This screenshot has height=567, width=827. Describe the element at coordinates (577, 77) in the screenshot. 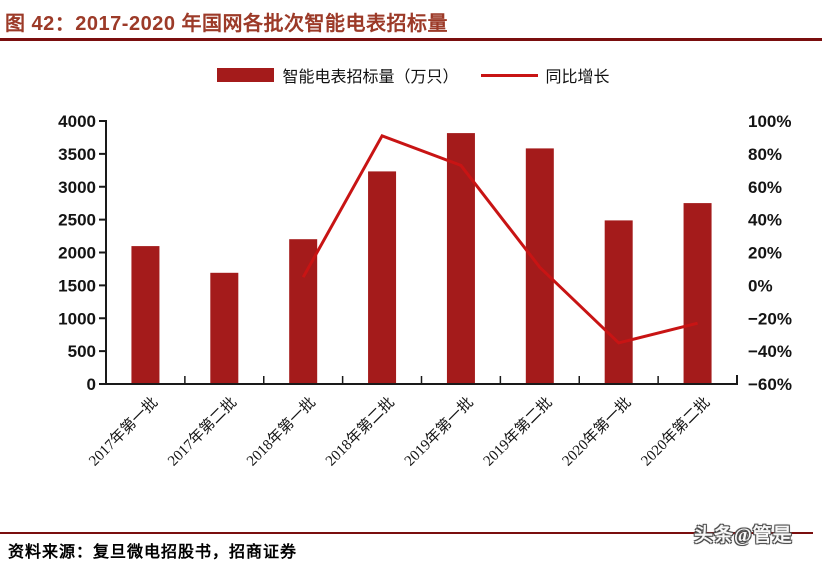

I see `legend-line-label: 同比增长` at that location.